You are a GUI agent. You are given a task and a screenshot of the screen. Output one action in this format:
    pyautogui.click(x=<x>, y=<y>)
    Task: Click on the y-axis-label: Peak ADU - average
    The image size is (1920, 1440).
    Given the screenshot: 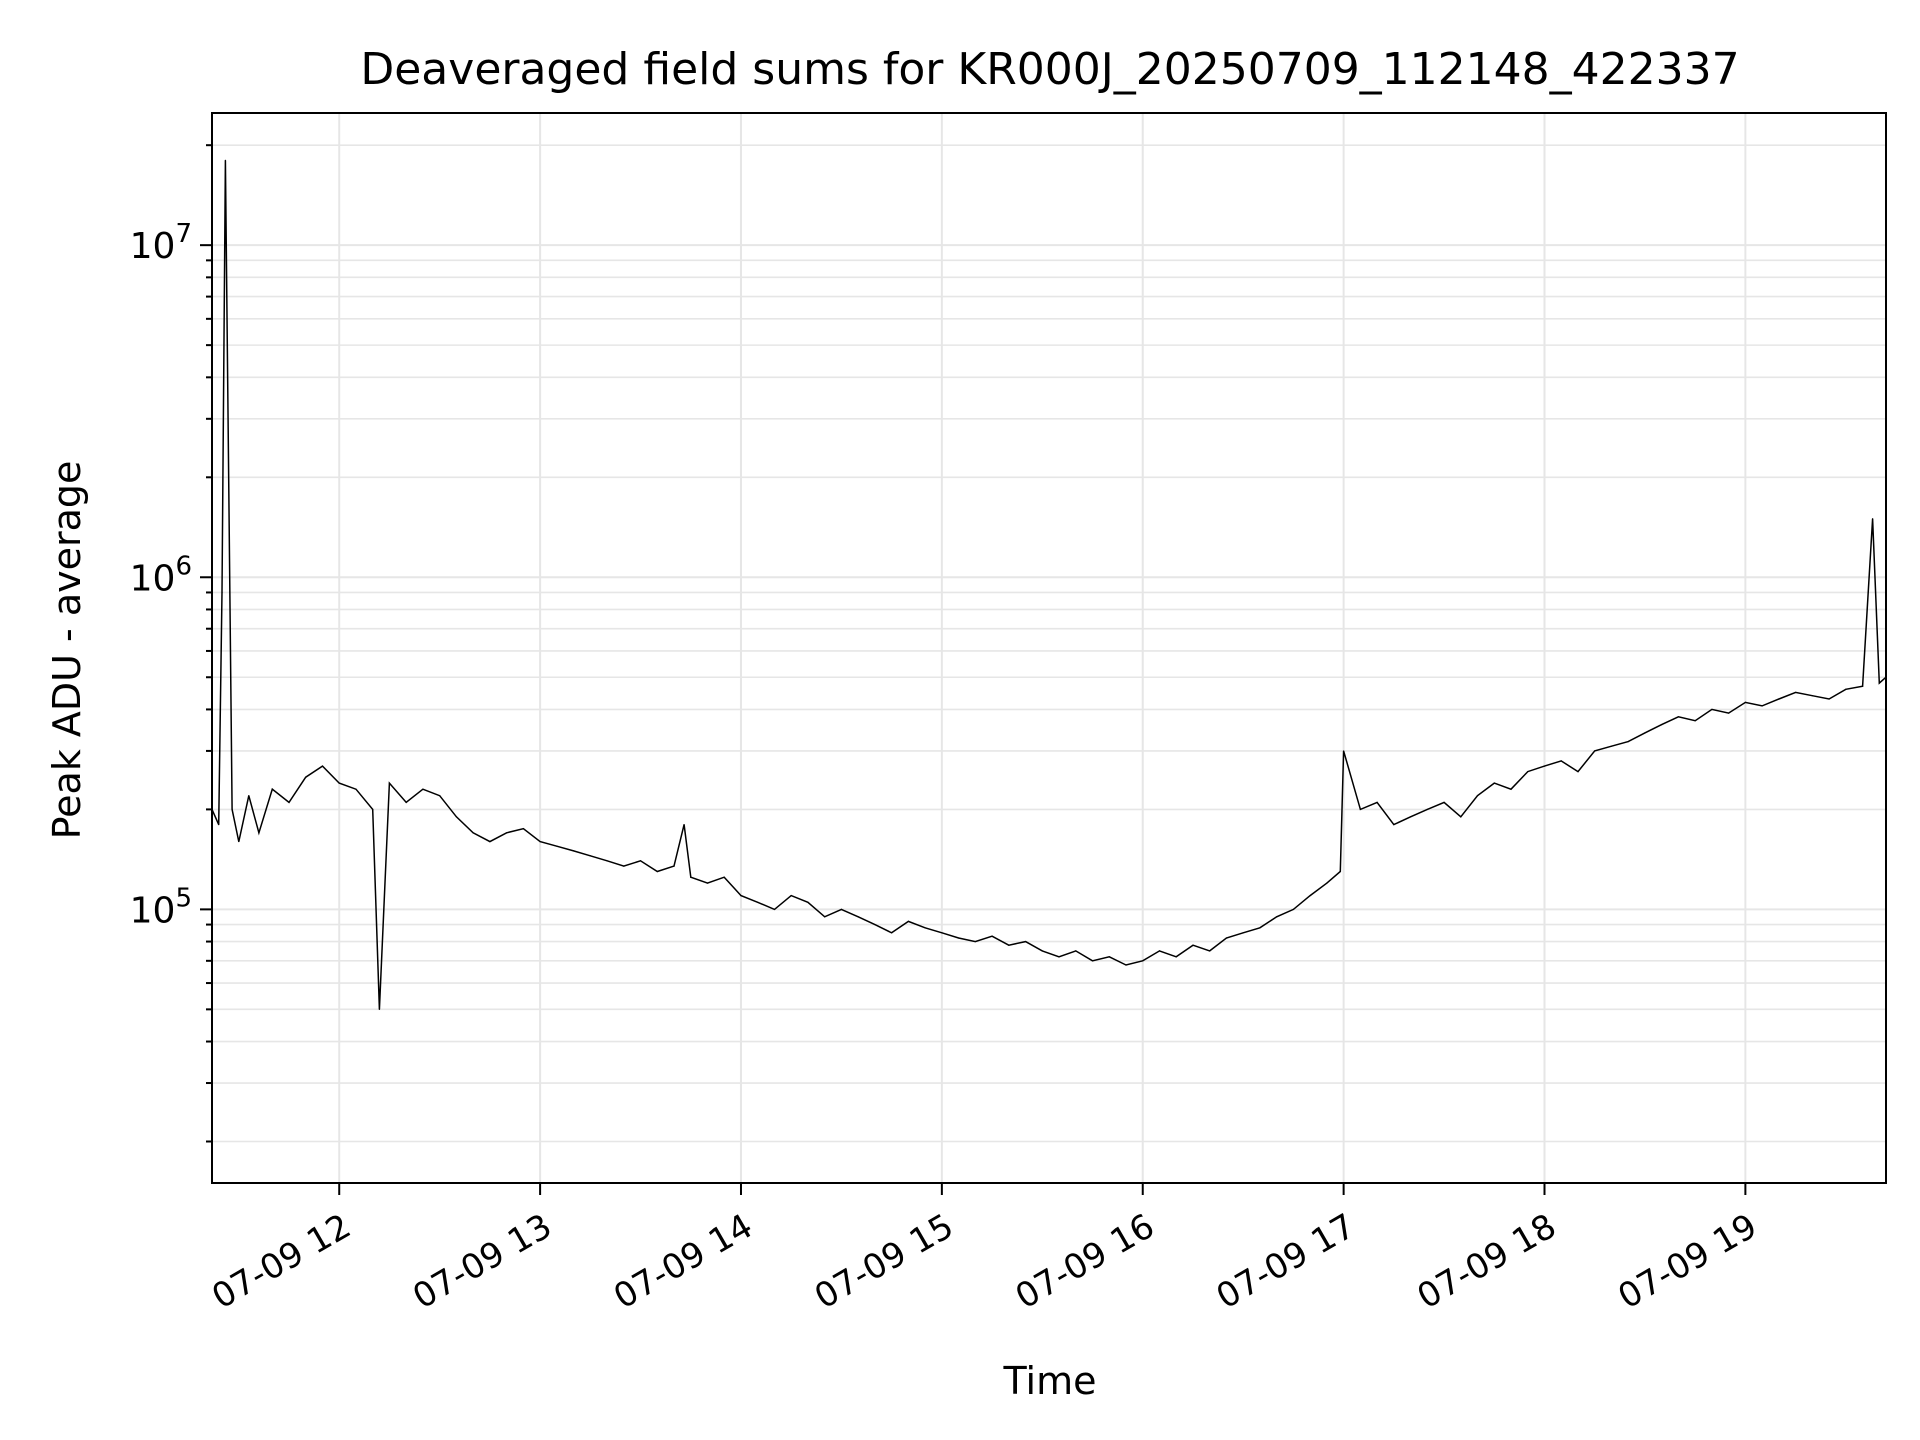 What is the action you would take?
    pyautogui.click(x=67, y=650)
    